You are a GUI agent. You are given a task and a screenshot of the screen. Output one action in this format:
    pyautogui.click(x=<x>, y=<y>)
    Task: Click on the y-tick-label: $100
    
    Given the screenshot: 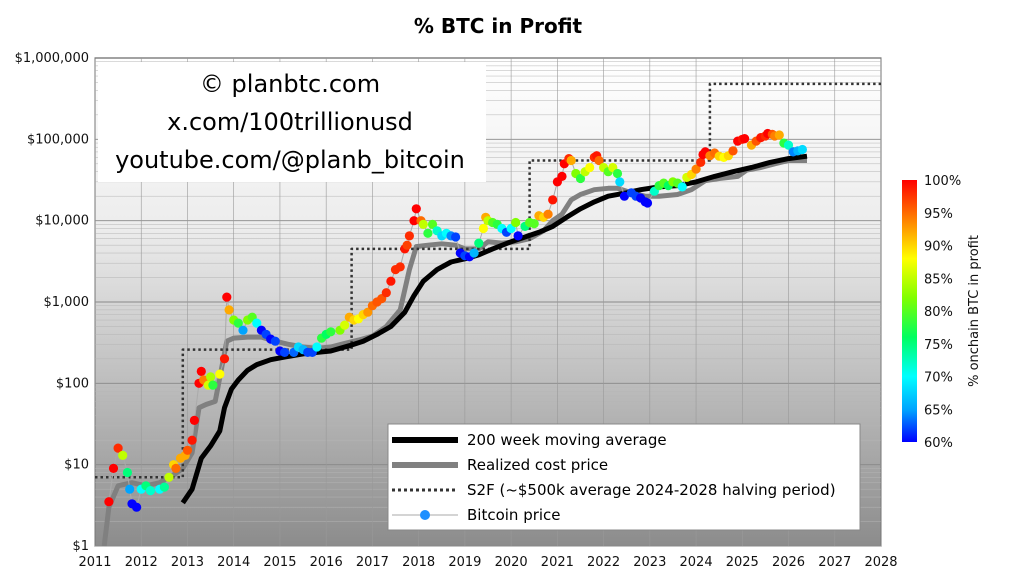 What is the action you would take?
    pyautogui.click(x=72, y=383)
    